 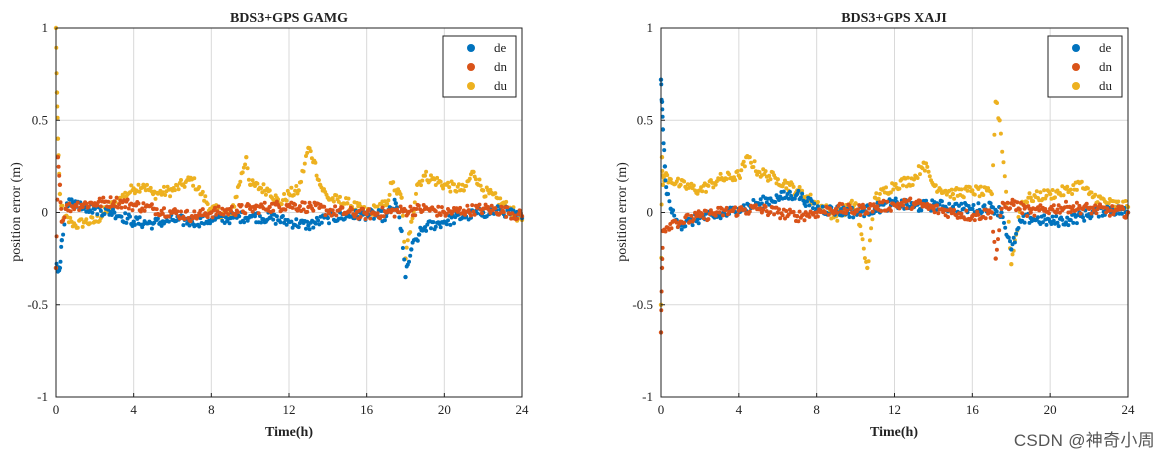 What do you see at coordinates (523, 409) in the screenshot?
I see `x-tick-label: 24` at bounding box center [523, 409].